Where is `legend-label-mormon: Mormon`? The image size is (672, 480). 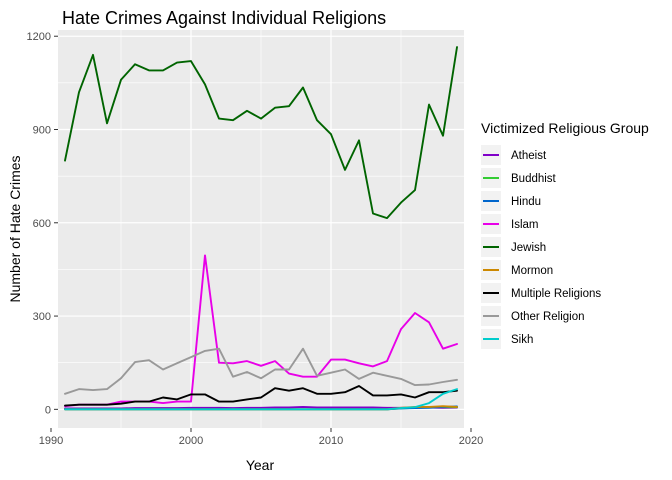
legend-label-mormon: Mormon is located at coordinates (532, 271).